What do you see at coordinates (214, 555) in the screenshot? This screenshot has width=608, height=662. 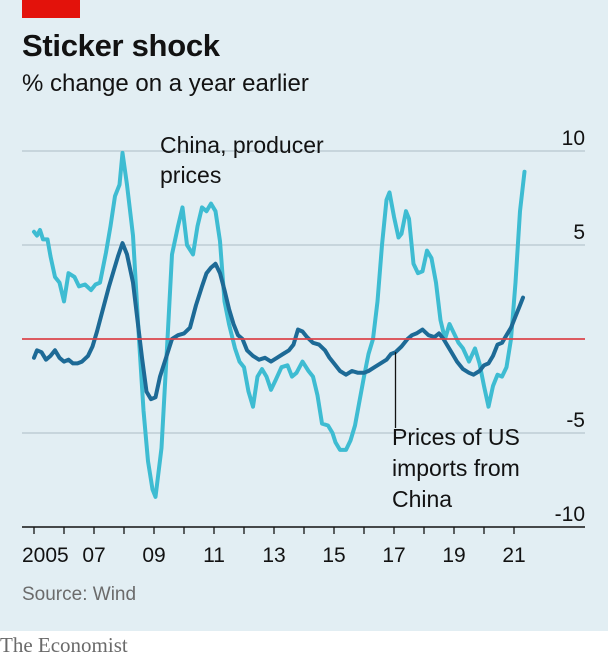 I see `x-tick-label: 11` at bounding box center [214, 555].